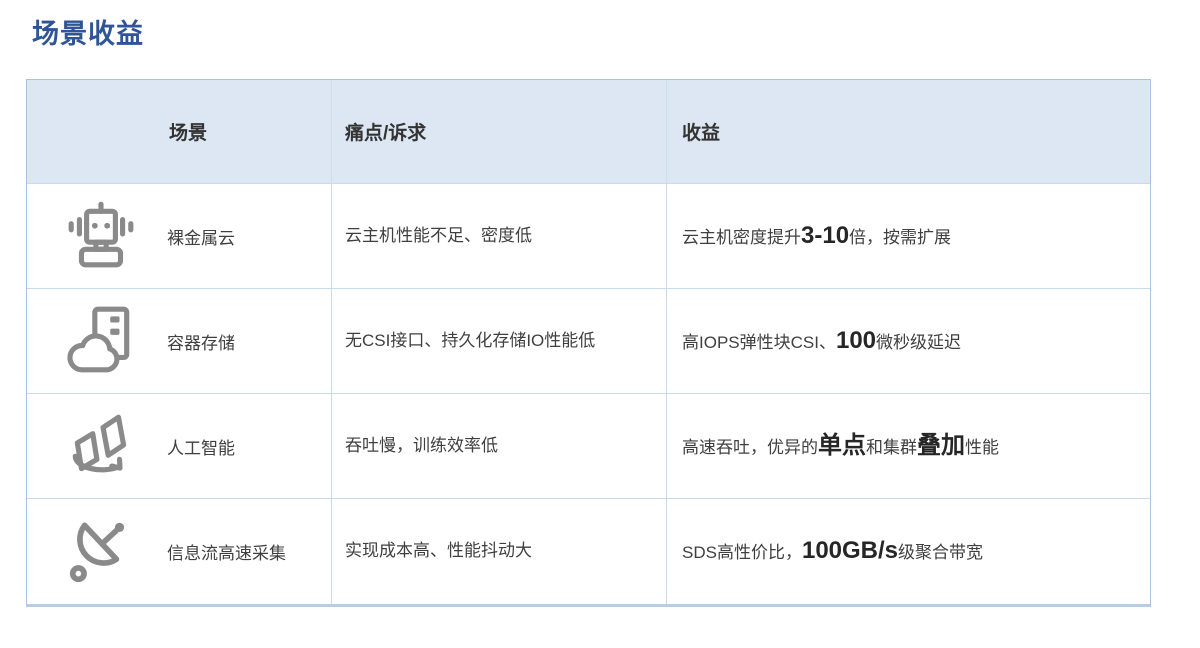  I want to click on benefit-cell: SDS高性价比，100GB/s级聚合带宽, so click(908, 551).